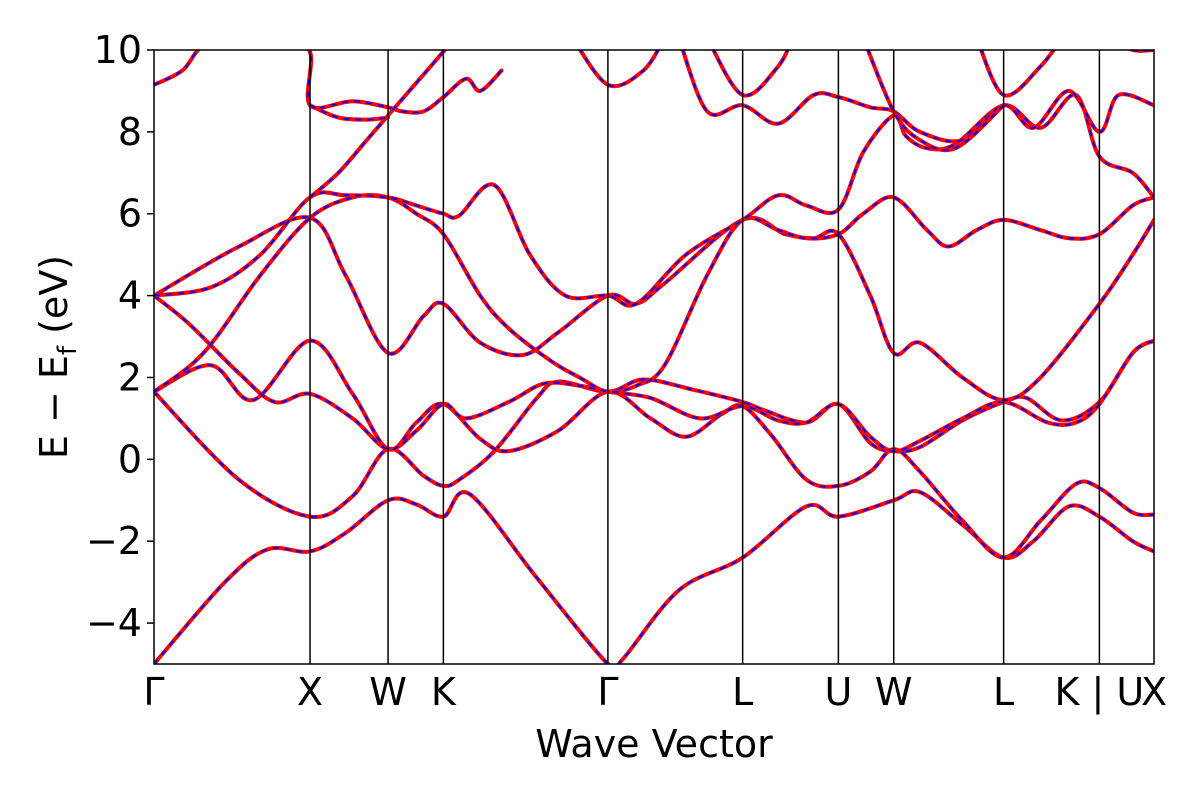 The image size is (1200, 800). I want to click on band-13-solid, so click(750, 74).